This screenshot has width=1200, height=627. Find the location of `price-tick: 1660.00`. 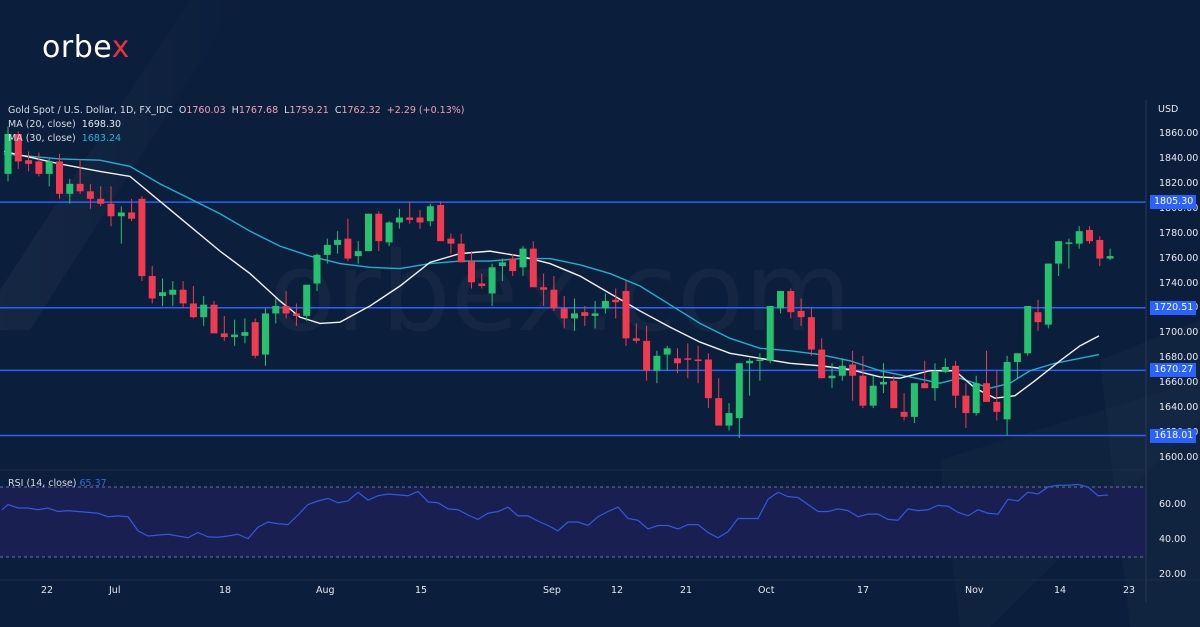

price-tick: 1660.00 is located at coordinates (1179, 383).